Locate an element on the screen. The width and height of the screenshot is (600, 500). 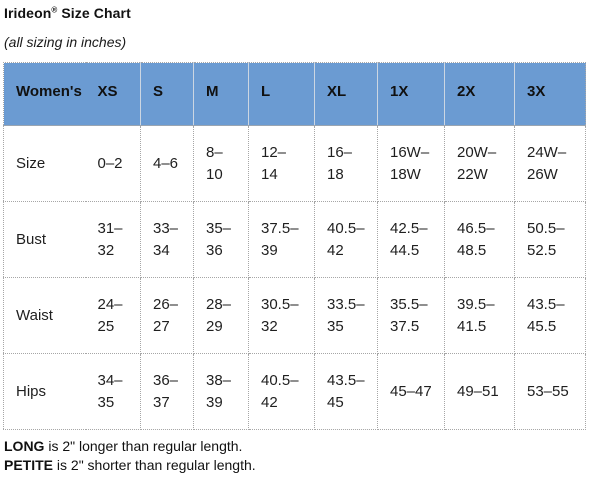
row-label: Bust is located at coordinates (44, 239).